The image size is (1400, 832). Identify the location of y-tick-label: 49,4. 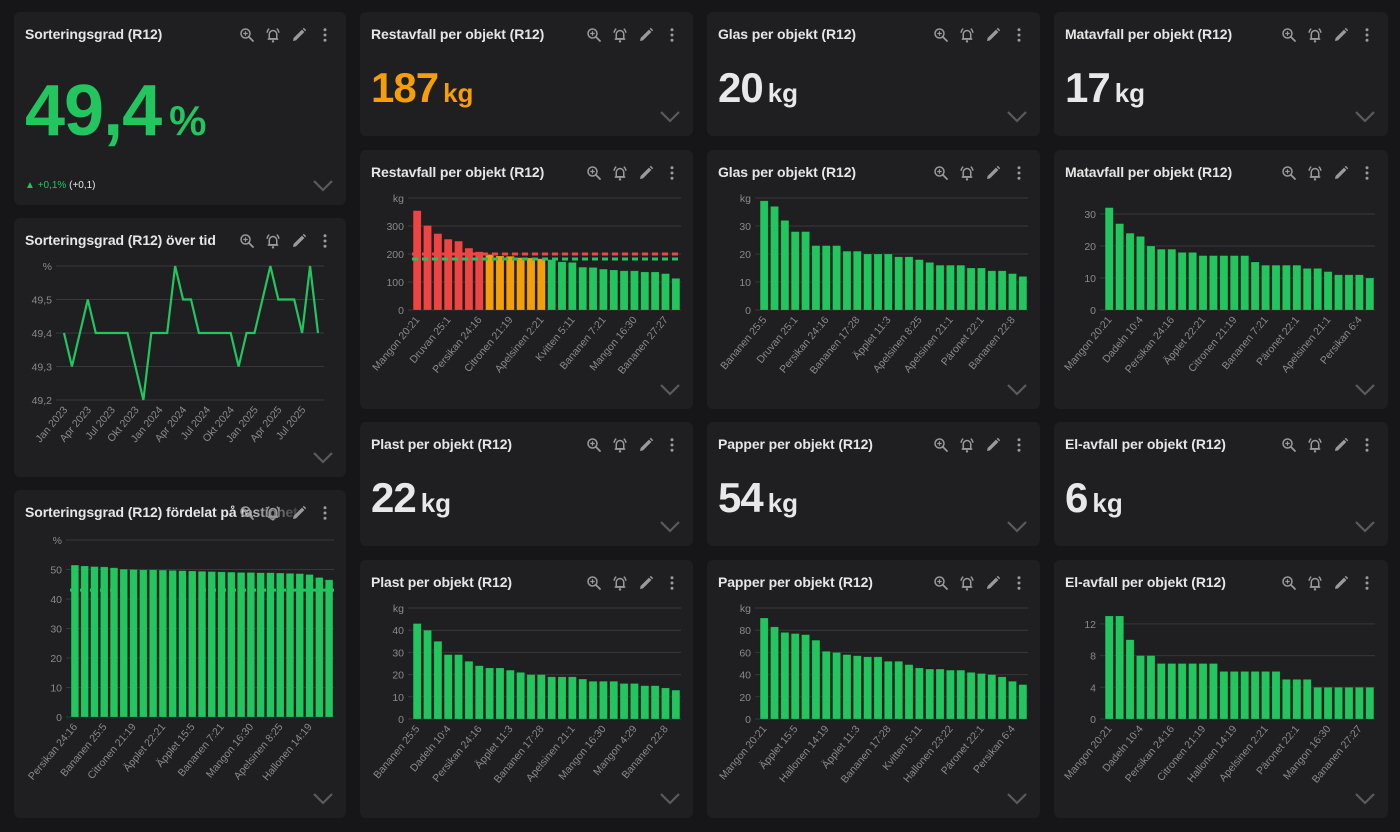
(42, 334).